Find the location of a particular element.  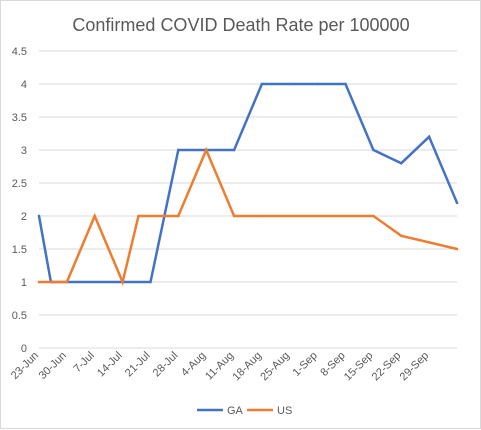

y-tick-label: 4.5 is located at coordinates (19, 52).